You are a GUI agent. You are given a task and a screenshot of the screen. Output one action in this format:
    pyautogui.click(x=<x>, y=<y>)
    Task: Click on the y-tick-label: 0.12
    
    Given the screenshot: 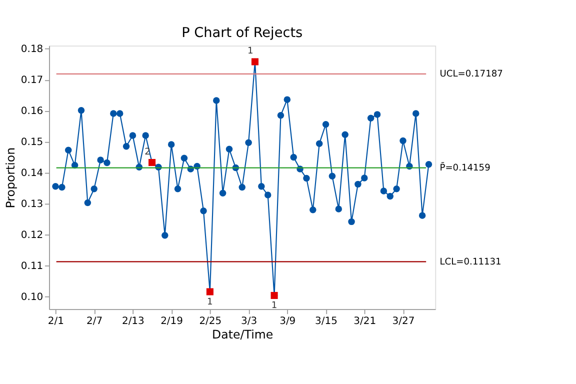 What is the action you would take?
    pyautogui.click(x=32, y=235)
    